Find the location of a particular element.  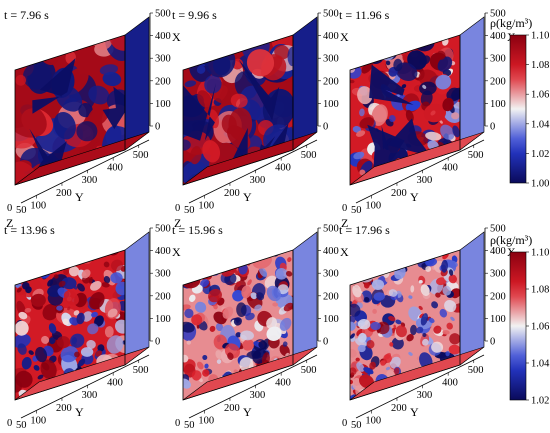

z-tick-label: 0 is located at coordinates (9, 423).